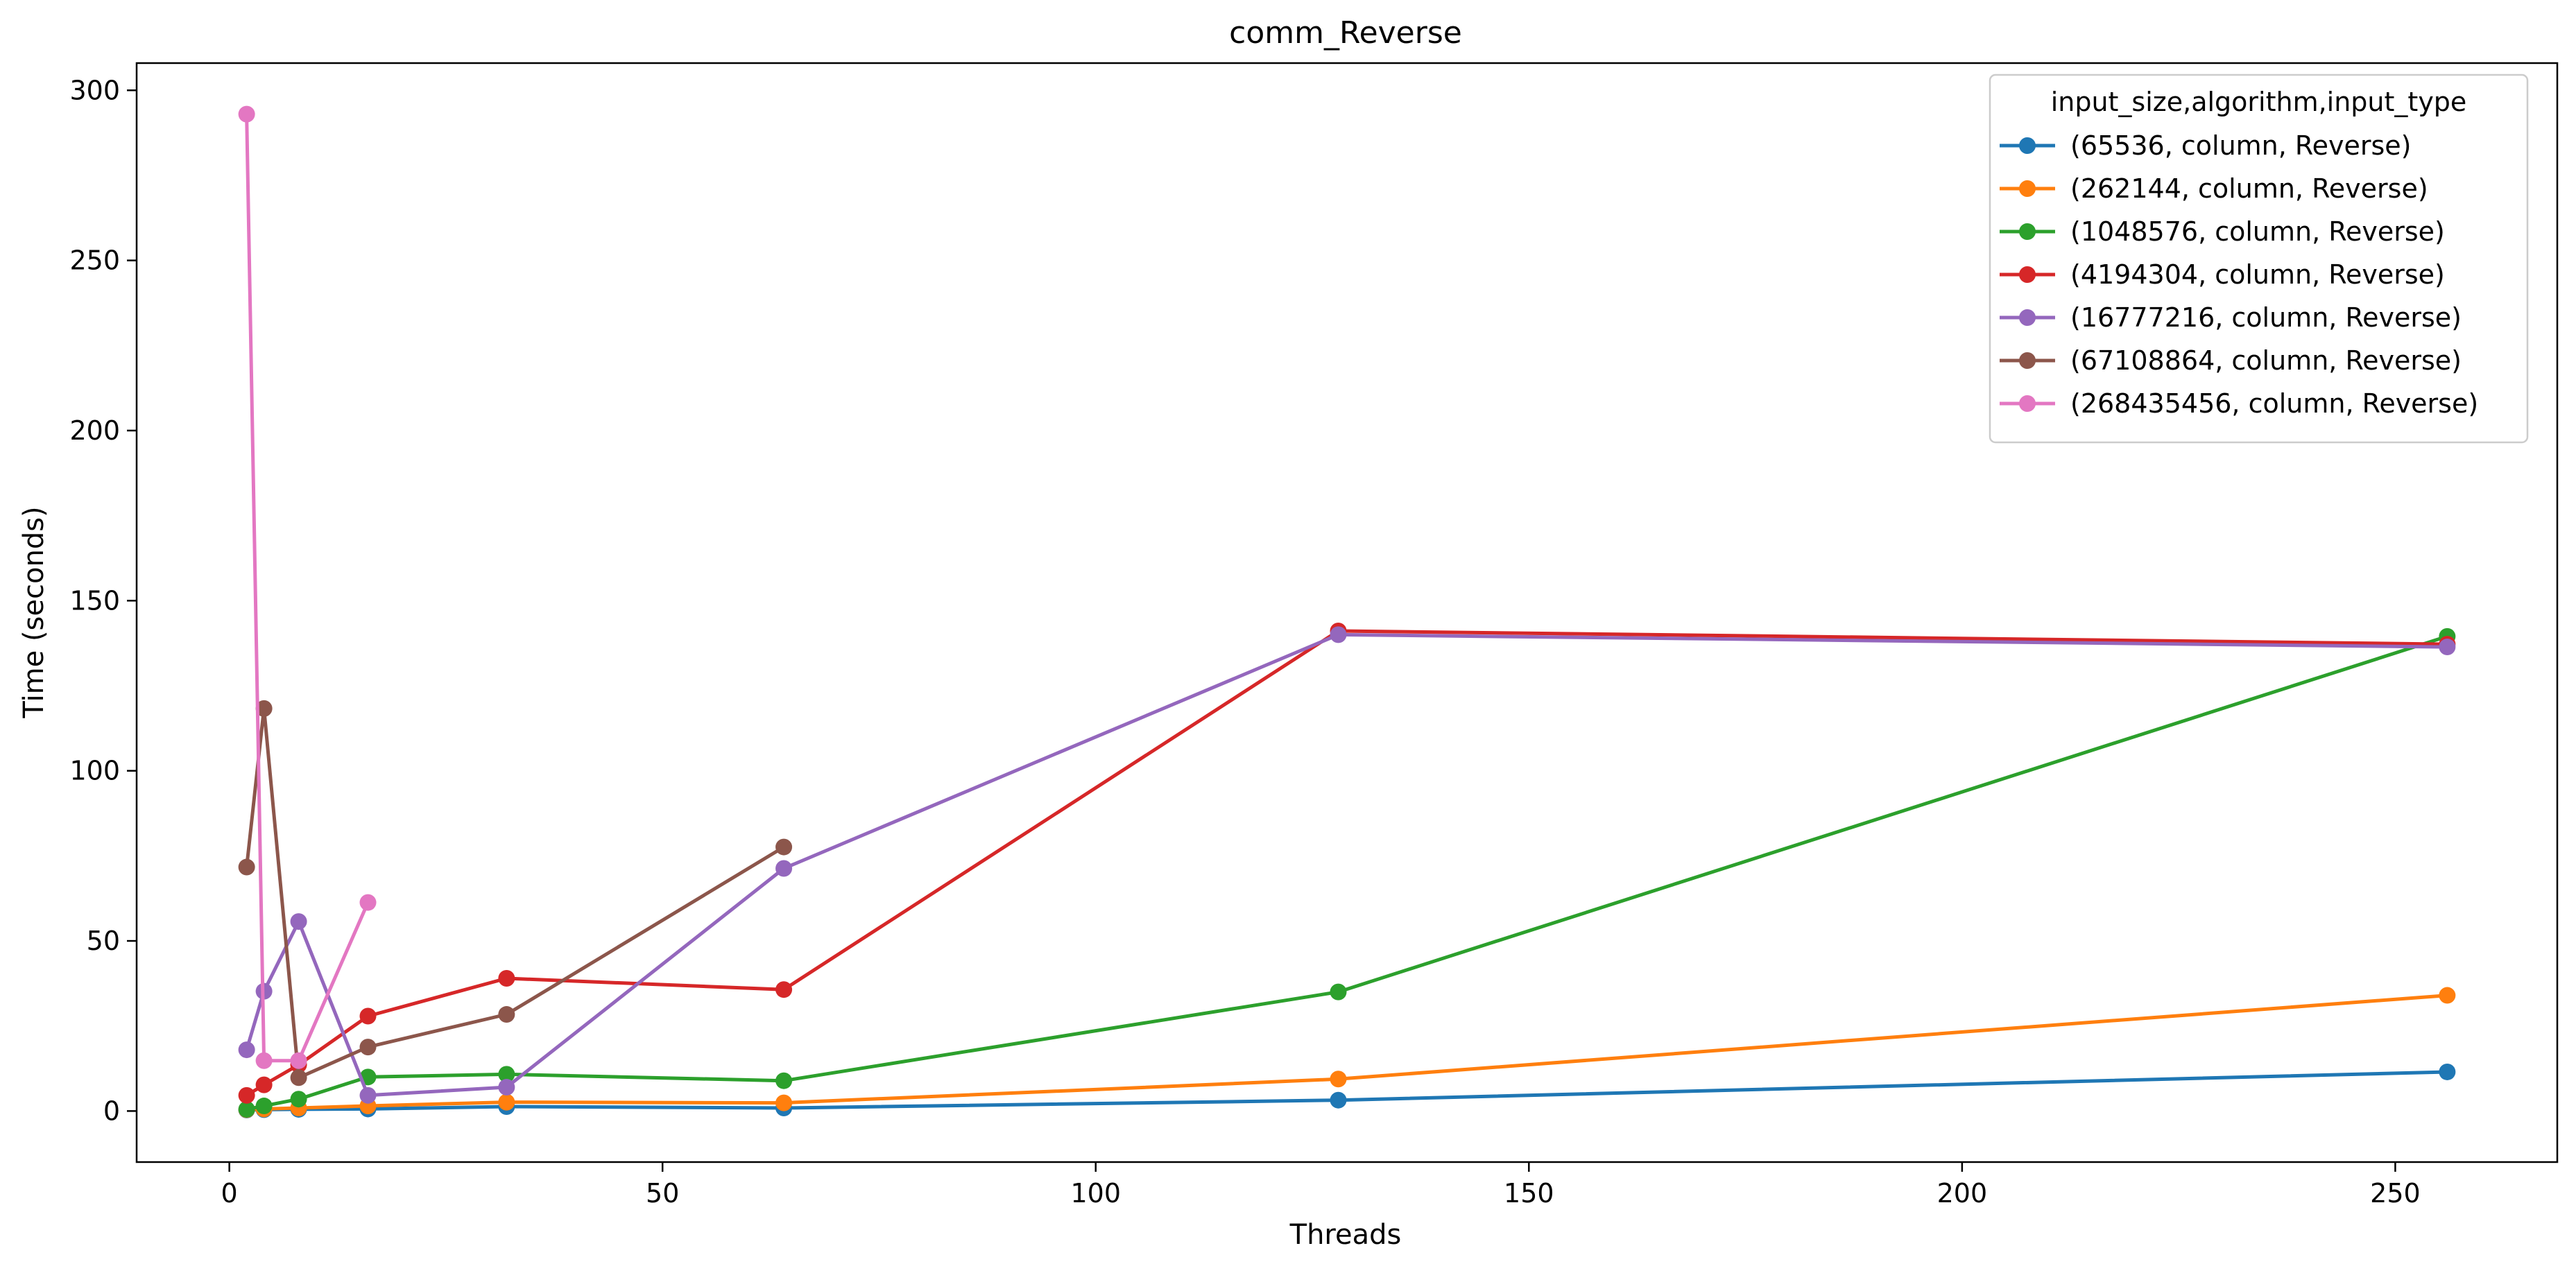 This screenshot has width=2576, height=1273. What do you see at coordinates (662, 1193) in the screenshot?
I see `x-tick-label: 50` at bounding box center [662, 1193].